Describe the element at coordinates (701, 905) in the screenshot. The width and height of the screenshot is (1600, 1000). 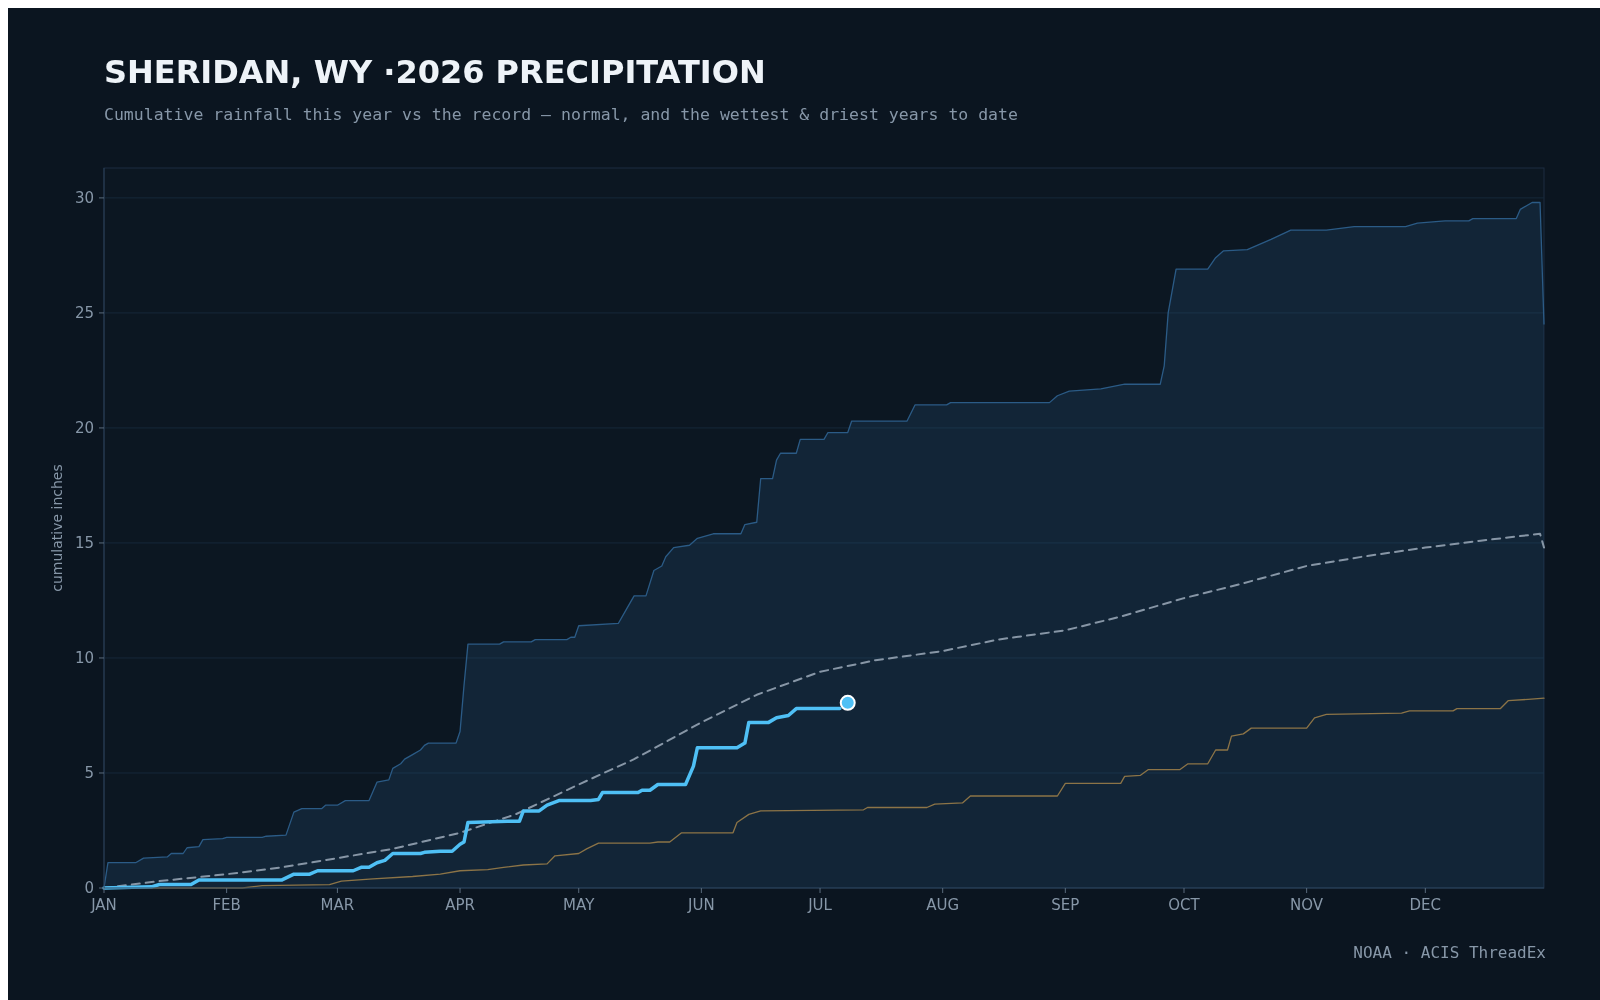
I see `x-tick-label: JUN` at that location.